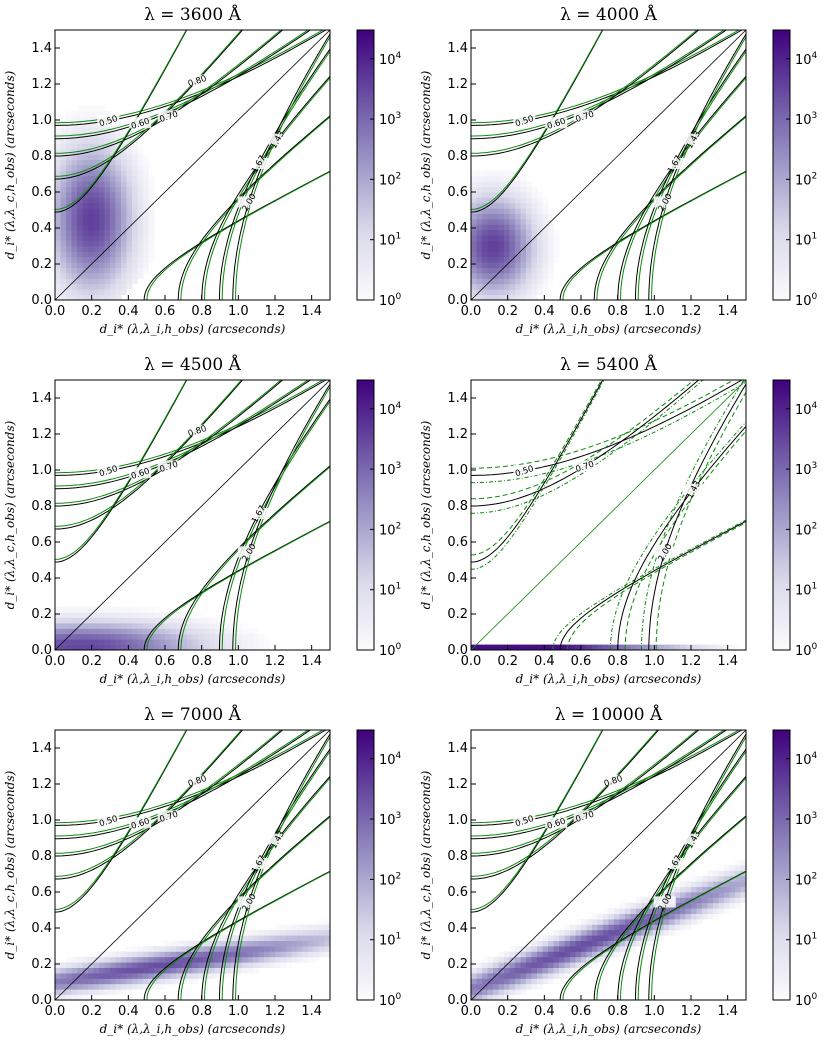 The height and width of the screenshot is (1050, 831). I want to click on colorbar-tick-label: 10², so click(390, 879).